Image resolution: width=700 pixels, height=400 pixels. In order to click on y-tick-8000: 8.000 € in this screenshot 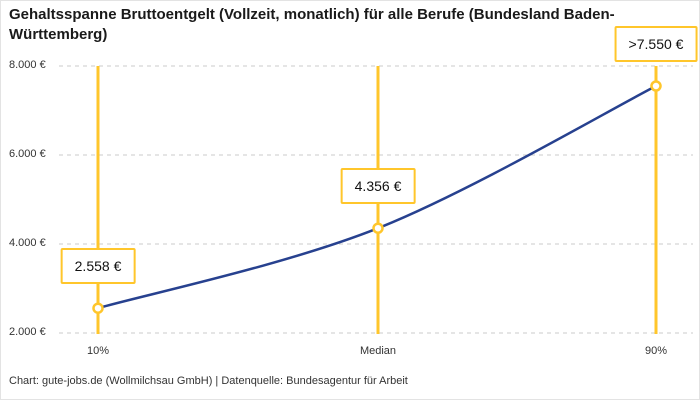, I will do `click(27, 65)`.